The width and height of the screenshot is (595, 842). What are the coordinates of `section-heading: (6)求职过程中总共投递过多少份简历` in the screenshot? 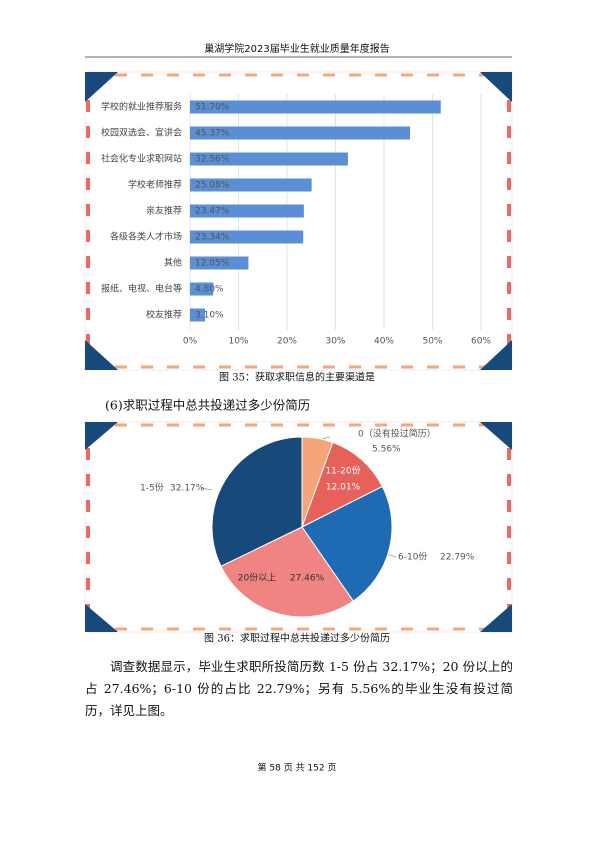 It's located at (207, 405).